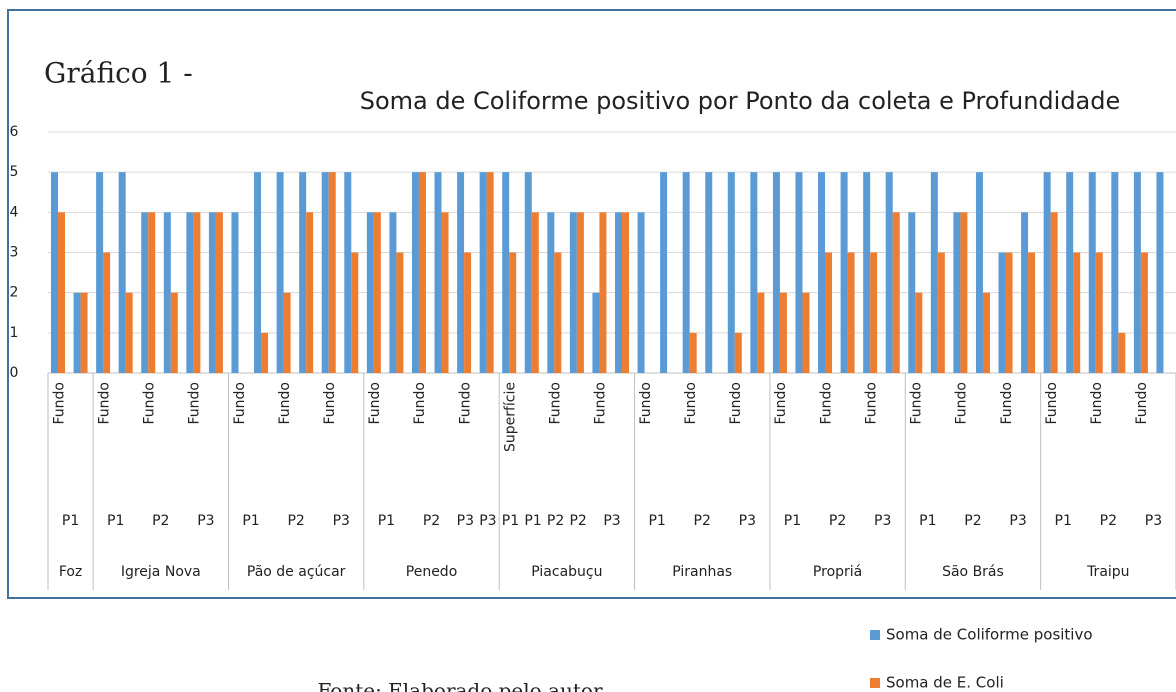 This screenshot has width=1176, height=692. Describe the element at coordinates (510, 417) in the screenshot. I see `depth-label: Superfície` at that location.